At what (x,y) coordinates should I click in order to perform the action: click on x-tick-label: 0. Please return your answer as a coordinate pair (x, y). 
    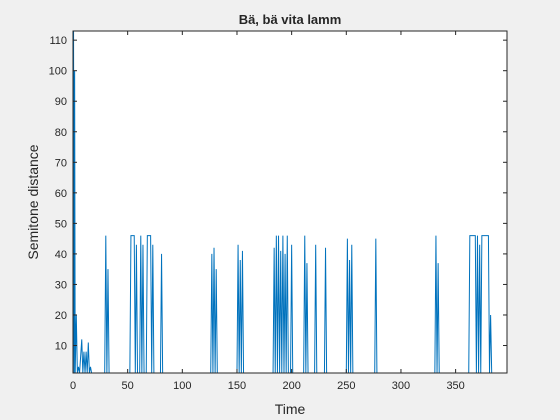
    Looking at the image, I should click on (73, 386).